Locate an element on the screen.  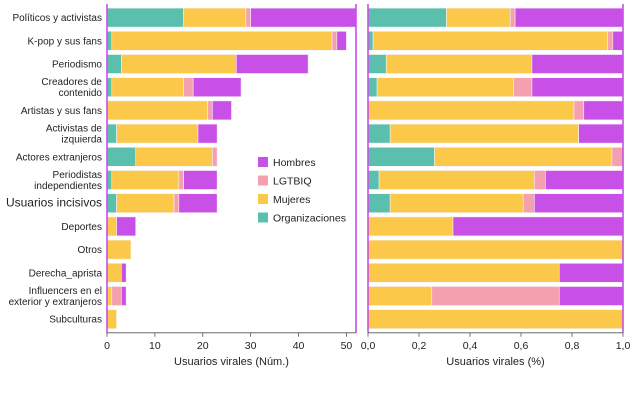
bar-abs-influencers-en-el-exterior-y-extranjeros-lgtbiq is located at coordinates (116, 296).